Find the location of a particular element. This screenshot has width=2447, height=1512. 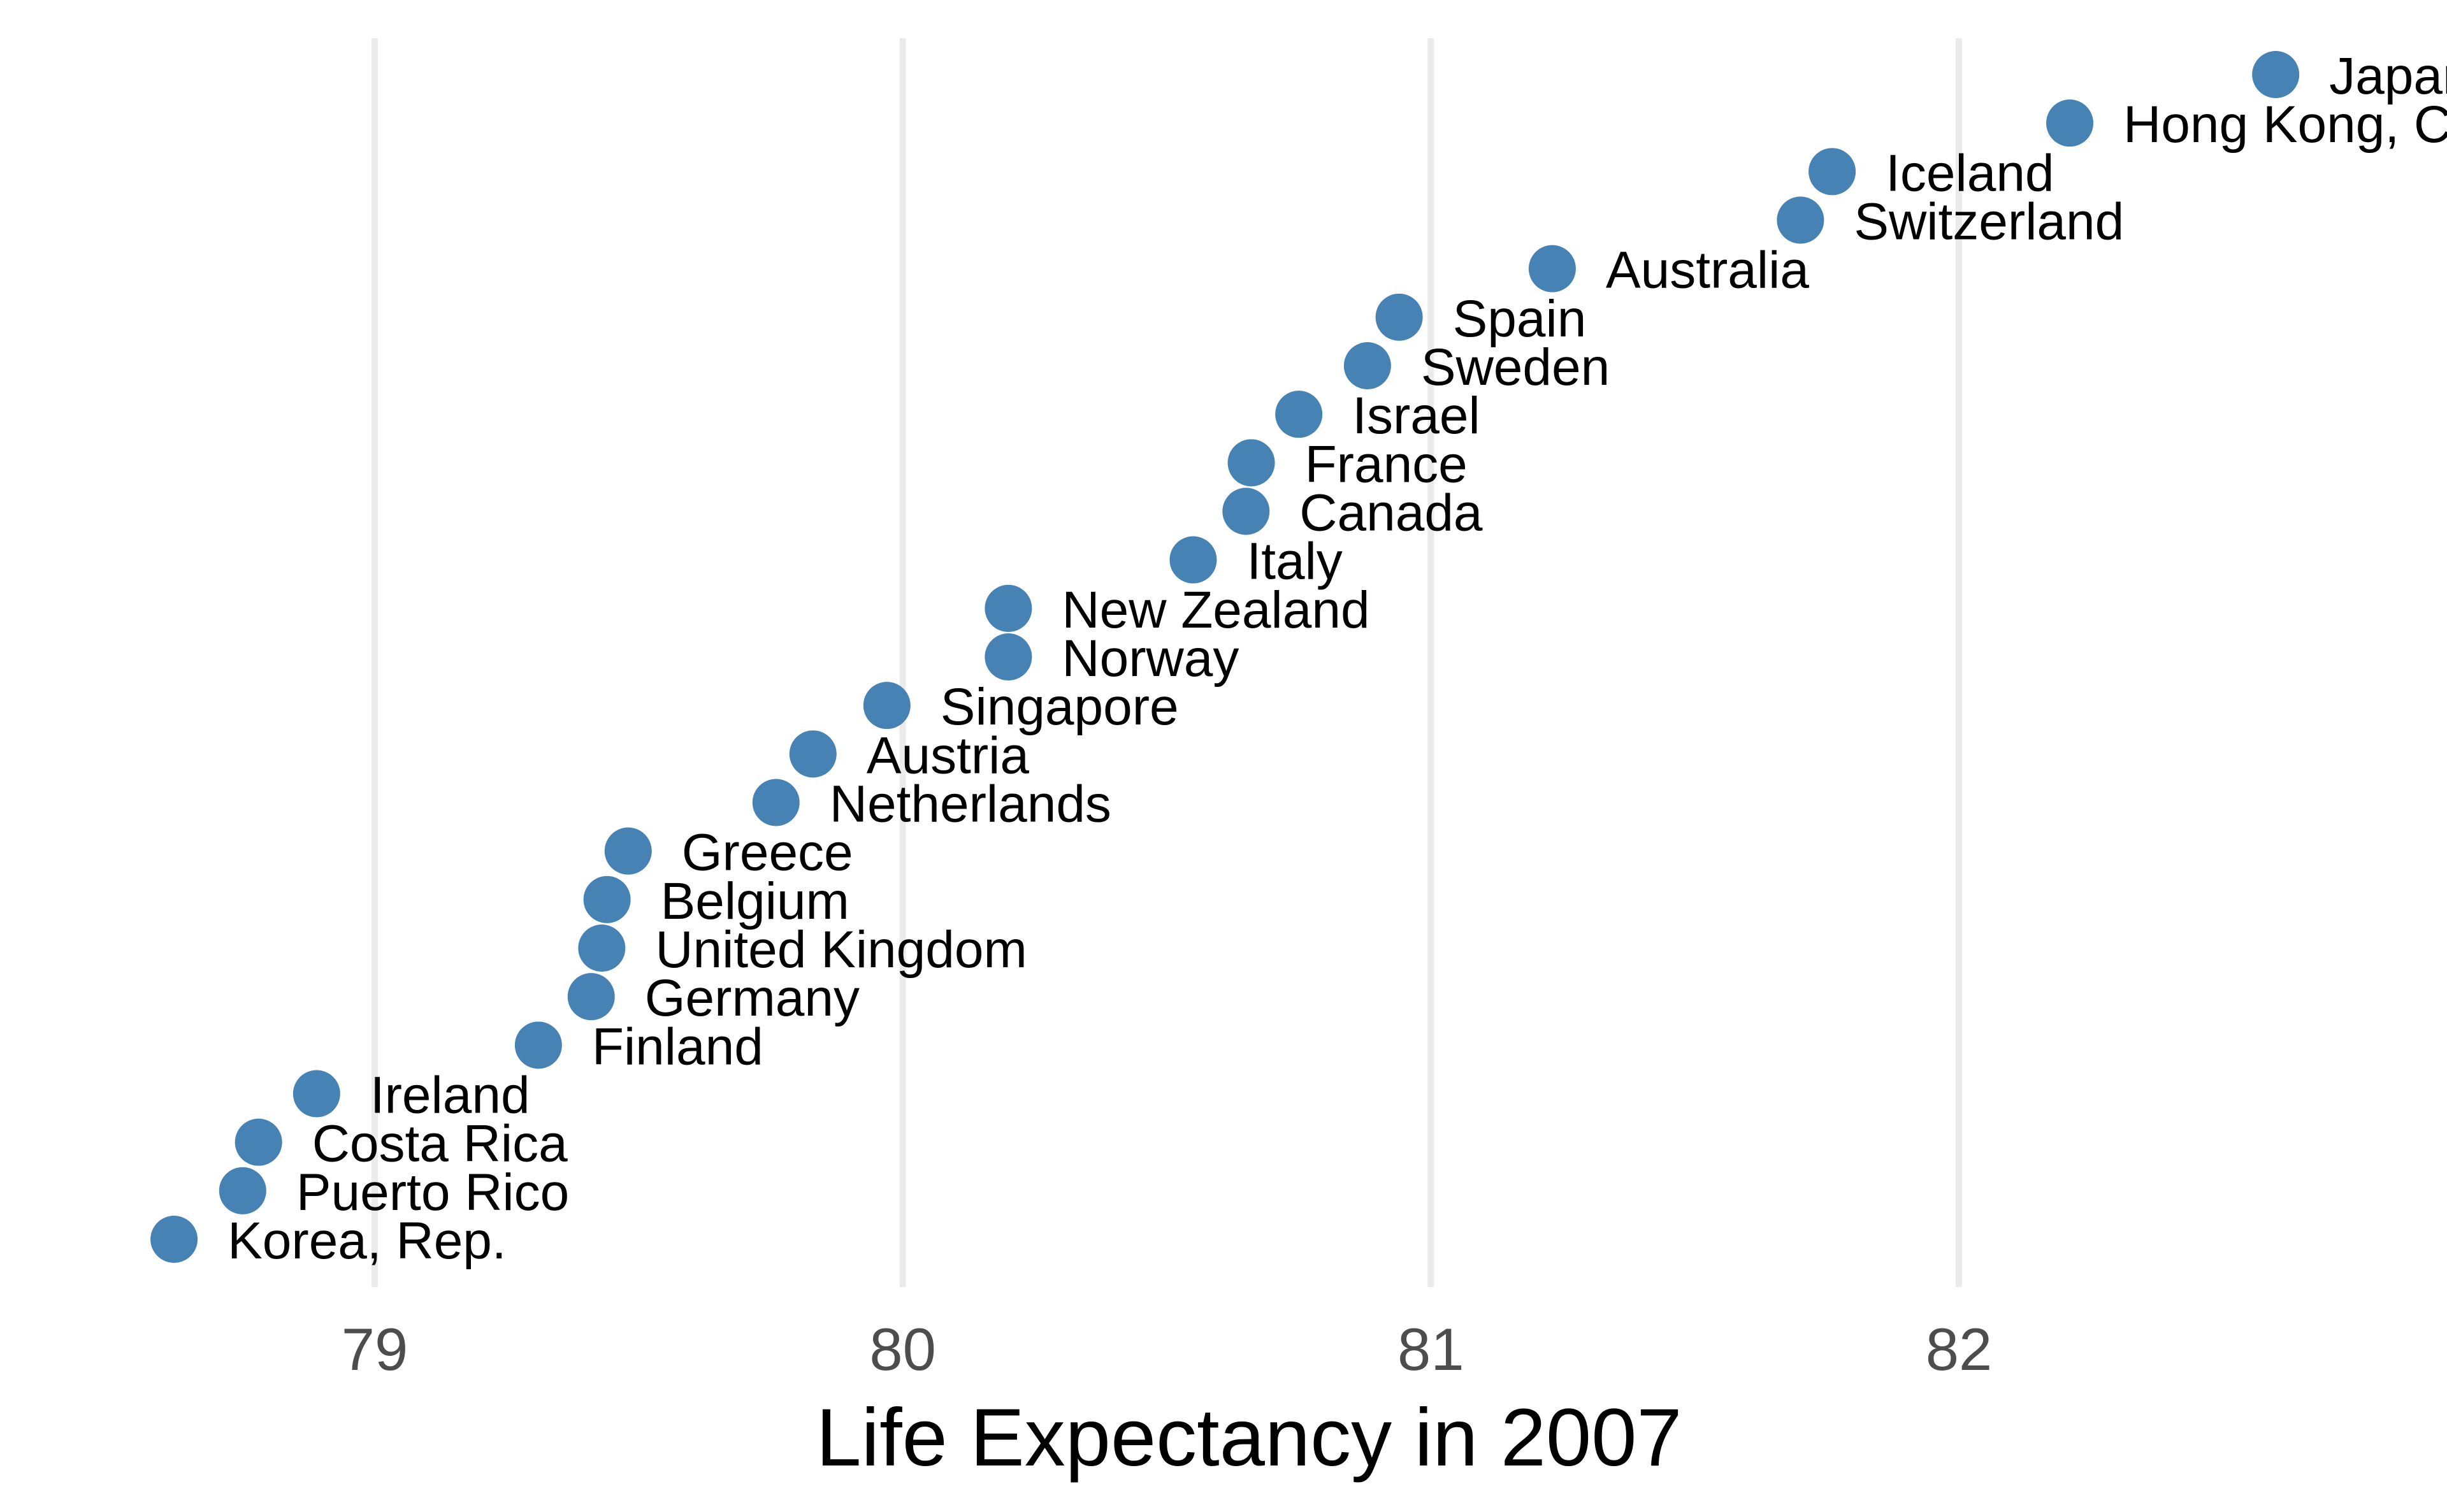

point-label-united-kingdom: United Kingdom is located at coordinates (841, 950).